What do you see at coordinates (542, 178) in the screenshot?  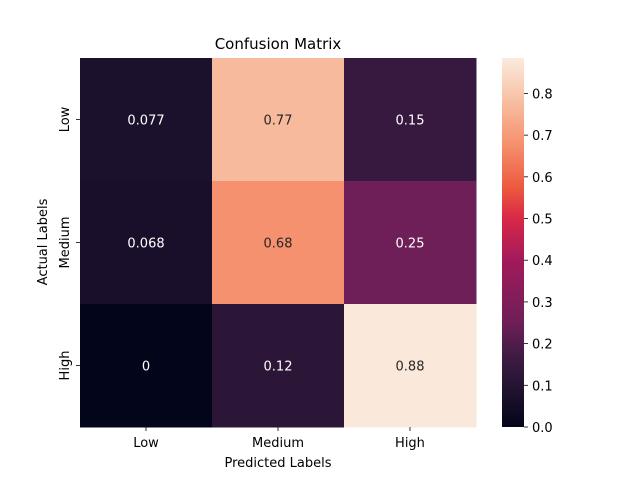 I see `colorbar-tick-label: 0.6` at bounding box center [542, 178].